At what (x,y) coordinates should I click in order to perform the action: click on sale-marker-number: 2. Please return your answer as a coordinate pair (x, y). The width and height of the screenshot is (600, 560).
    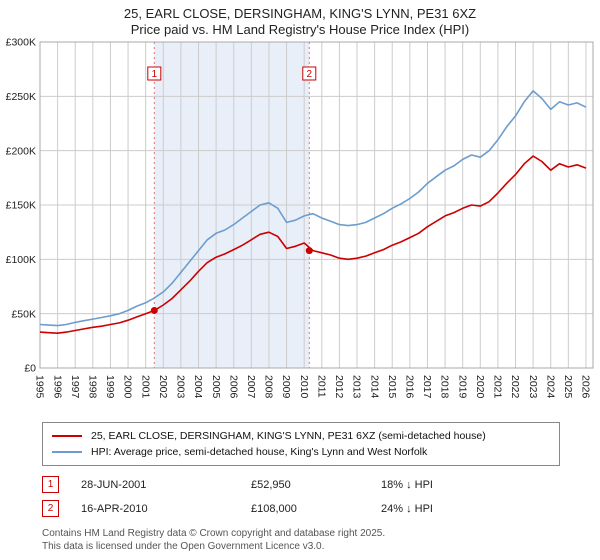
    Looking at the image, I should click on (309, 74).